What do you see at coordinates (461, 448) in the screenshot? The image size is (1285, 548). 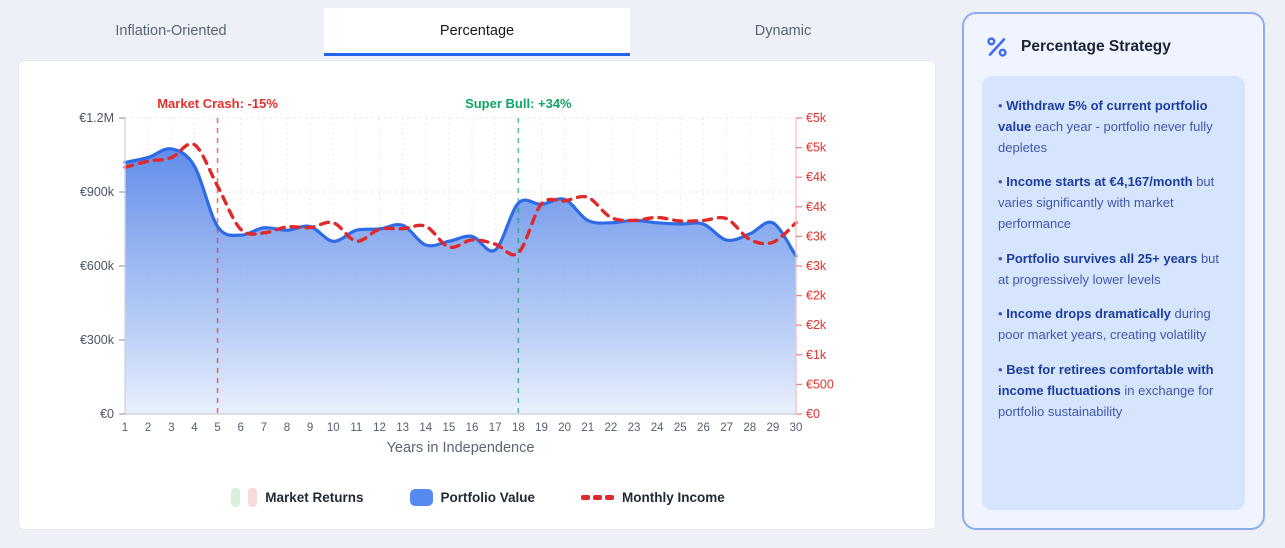 I see `svg-text: Years in Independence` at bounding box center [461, 448].